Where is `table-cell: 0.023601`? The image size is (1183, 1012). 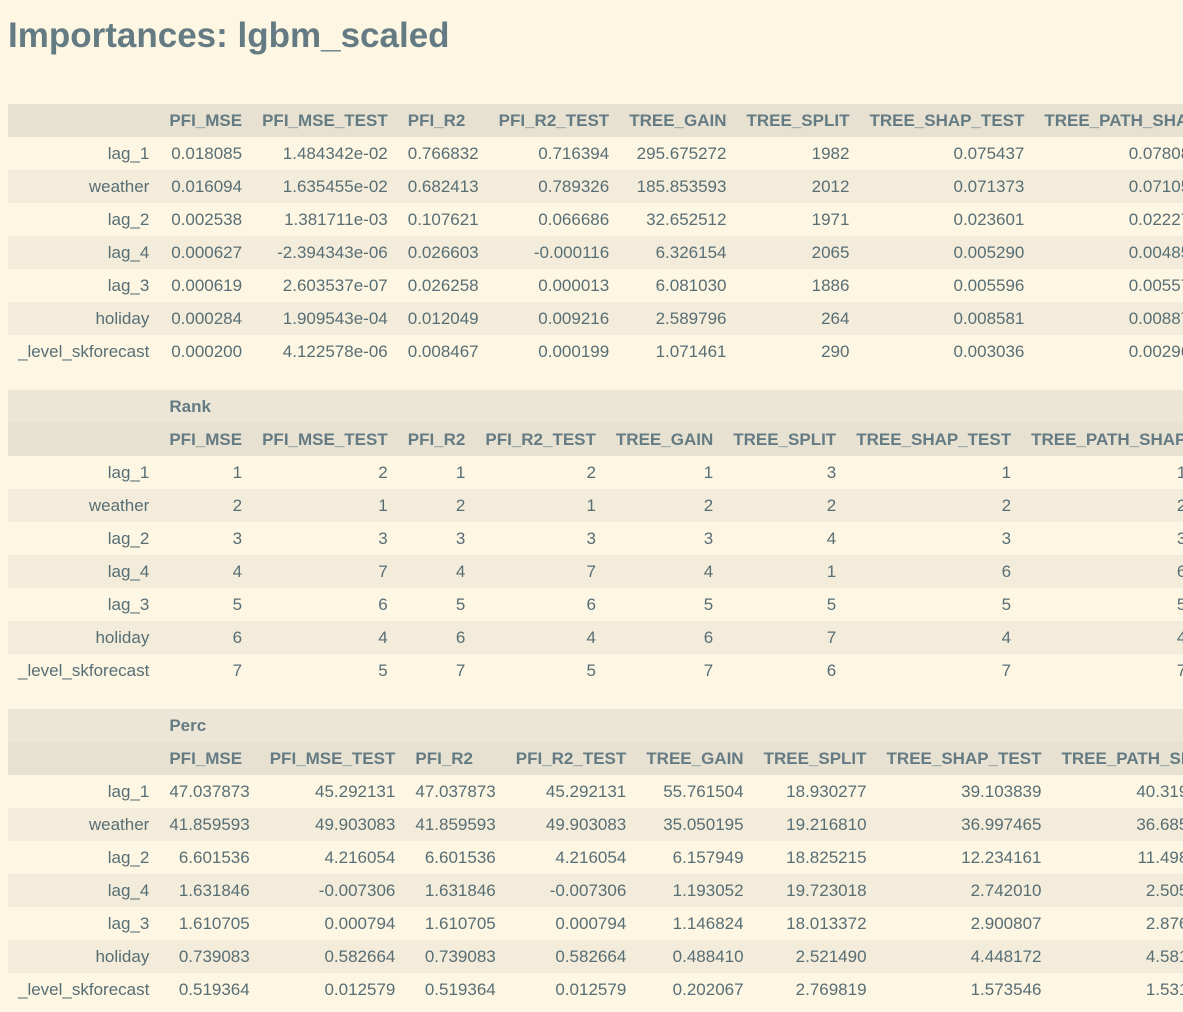
table-cell: 0.023601 is located at coordinates (989, 219).